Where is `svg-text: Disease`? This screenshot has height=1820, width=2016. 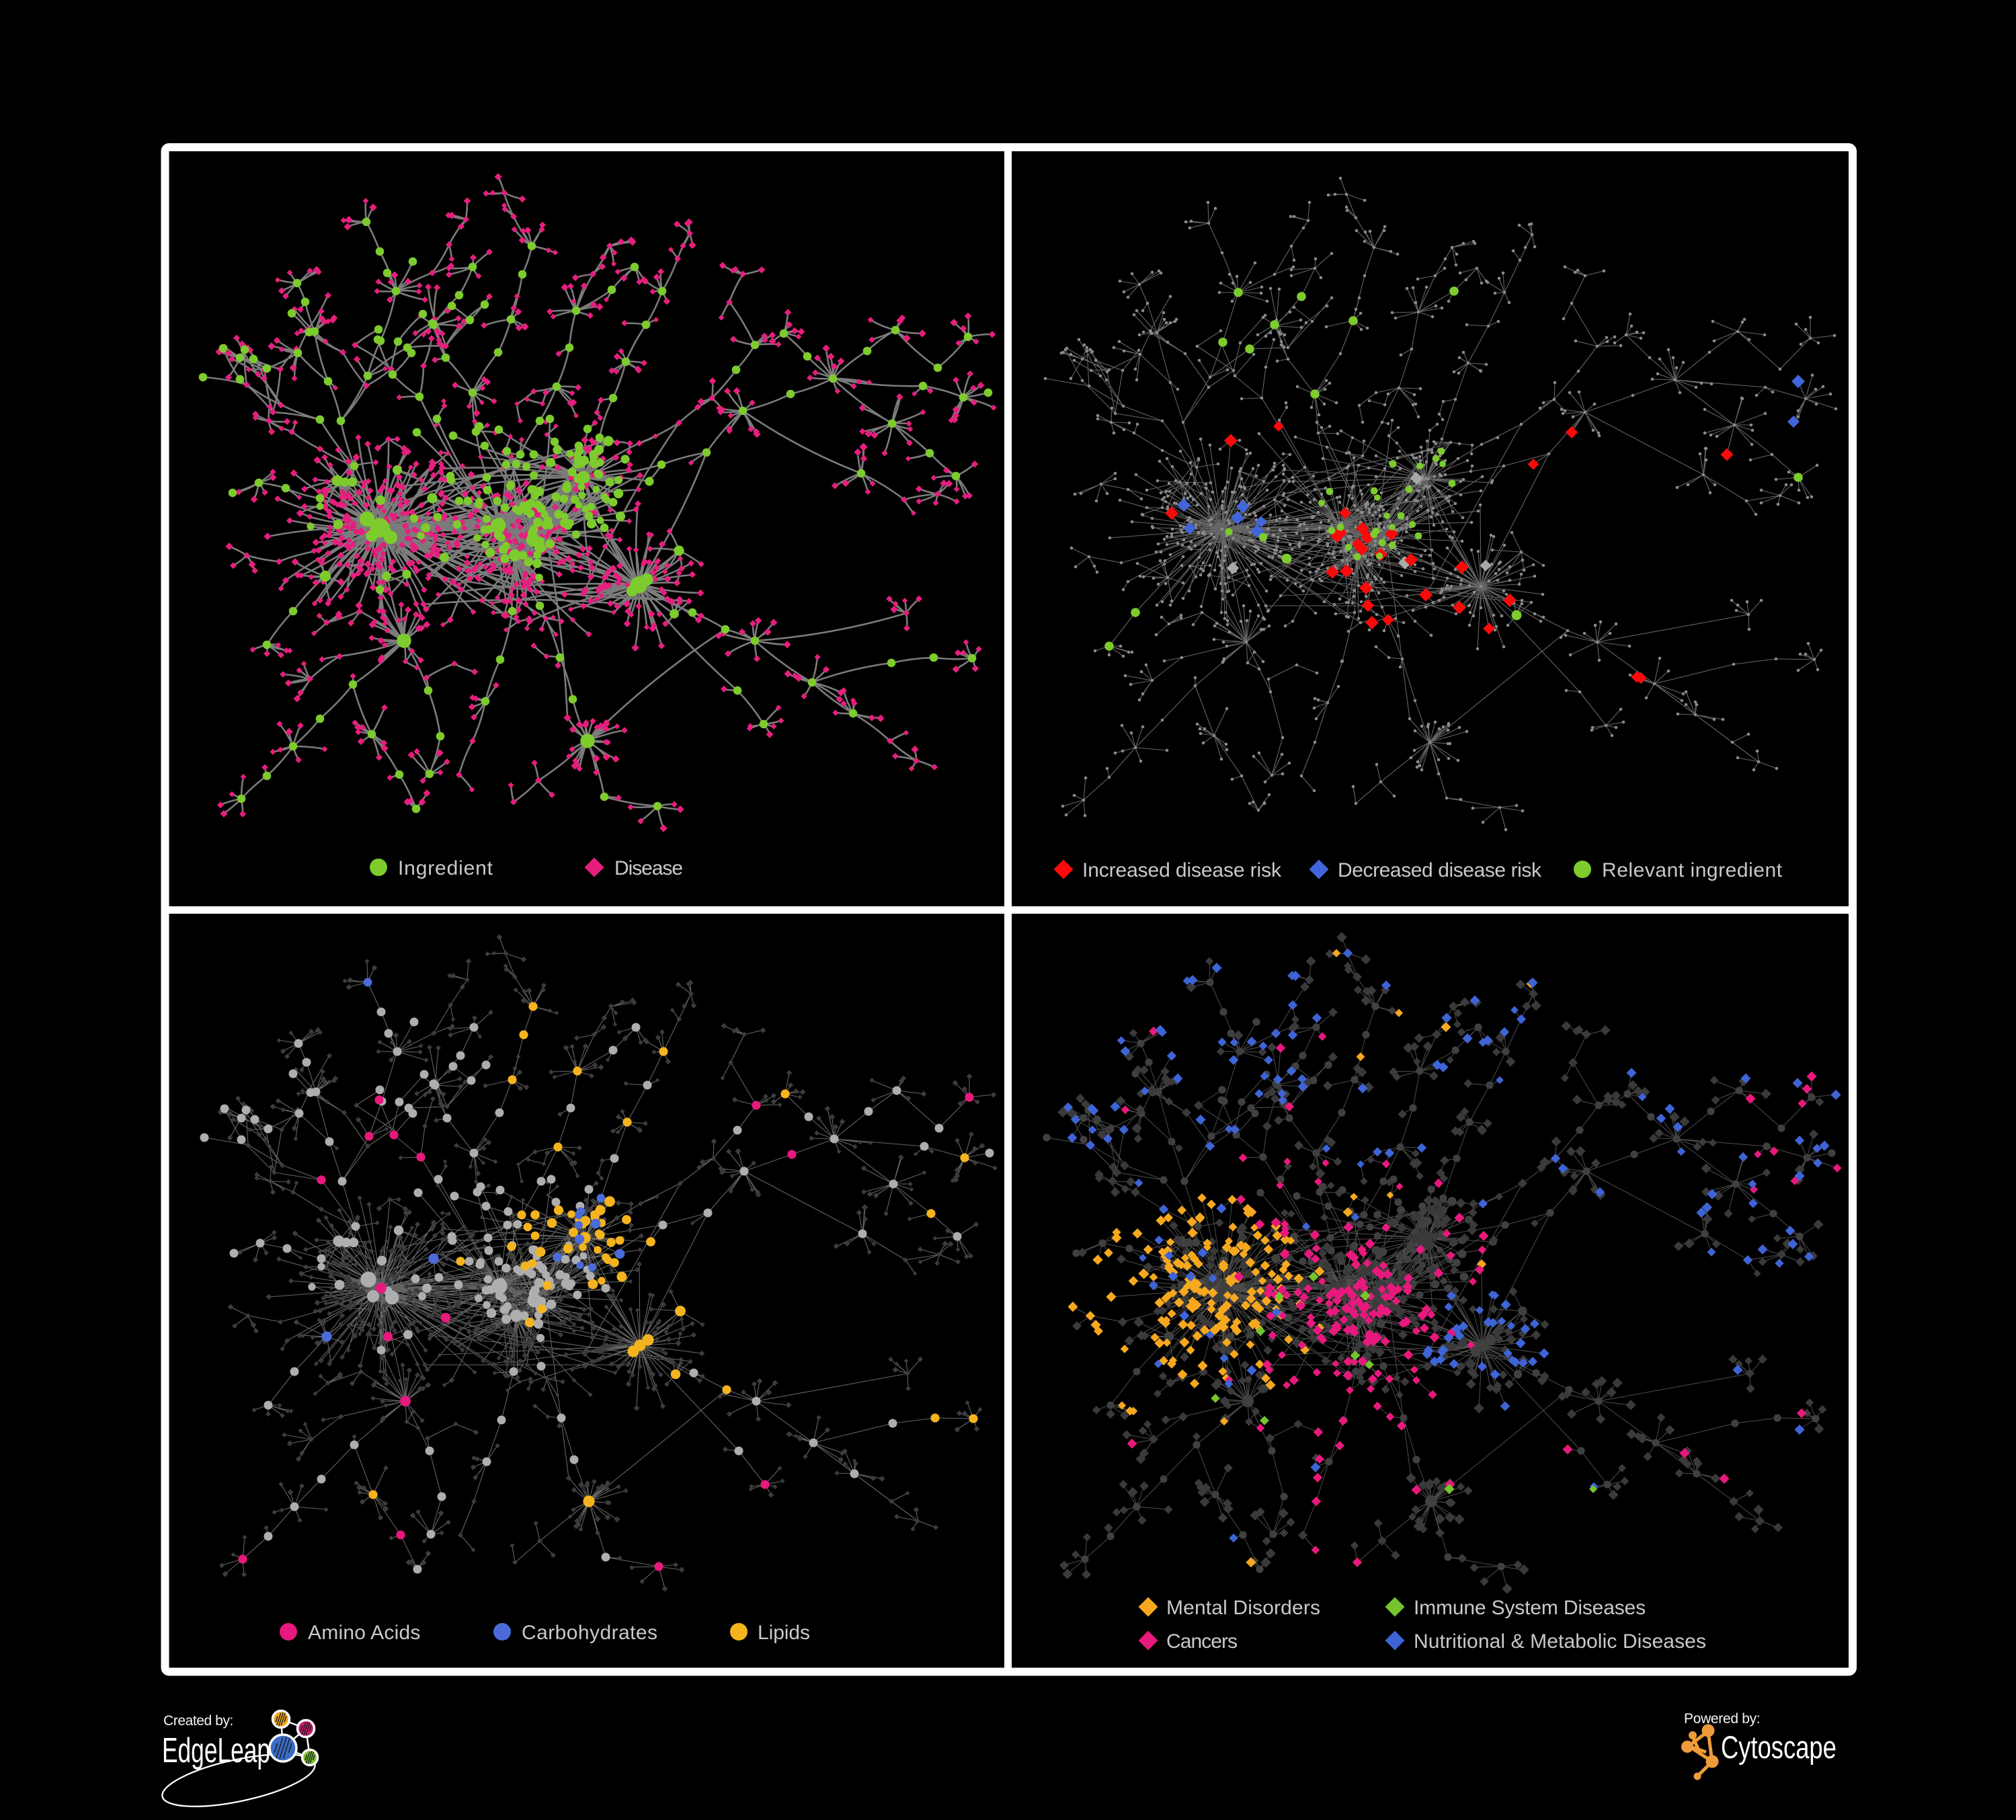
svg-text: Disease is located at coordinates (648, 868).